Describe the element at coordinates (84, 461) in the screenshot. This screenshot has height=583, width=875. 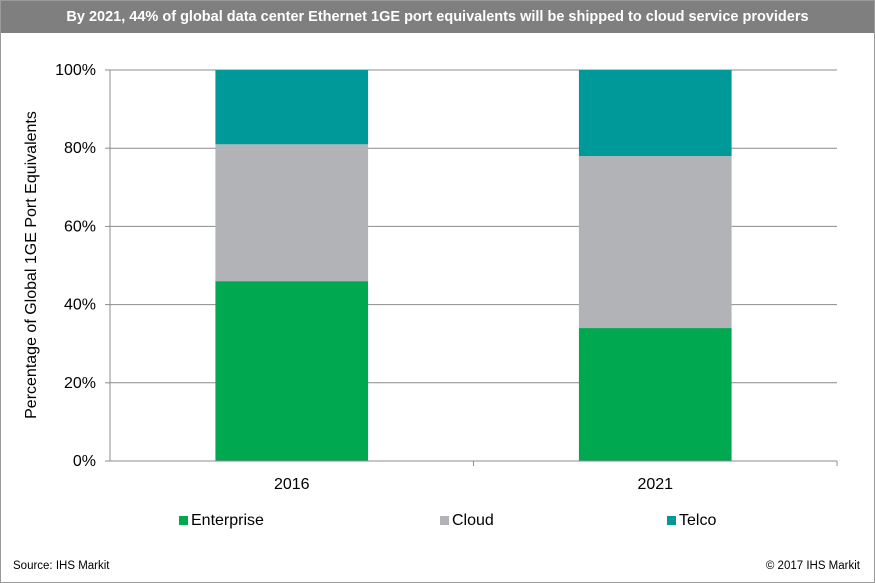
I see `y-tick-label: 0%` at that location.